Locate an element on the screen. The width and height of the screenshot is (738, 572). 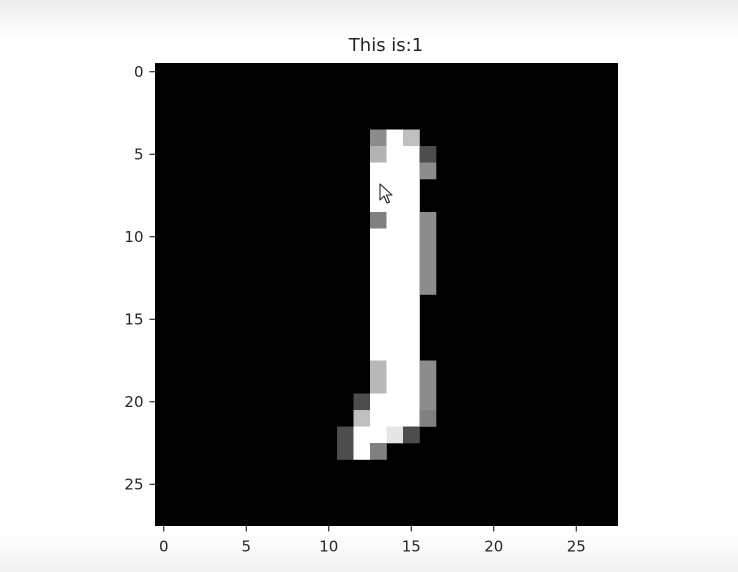
y-tick-label: 10 is located at coordinates (133, 237).